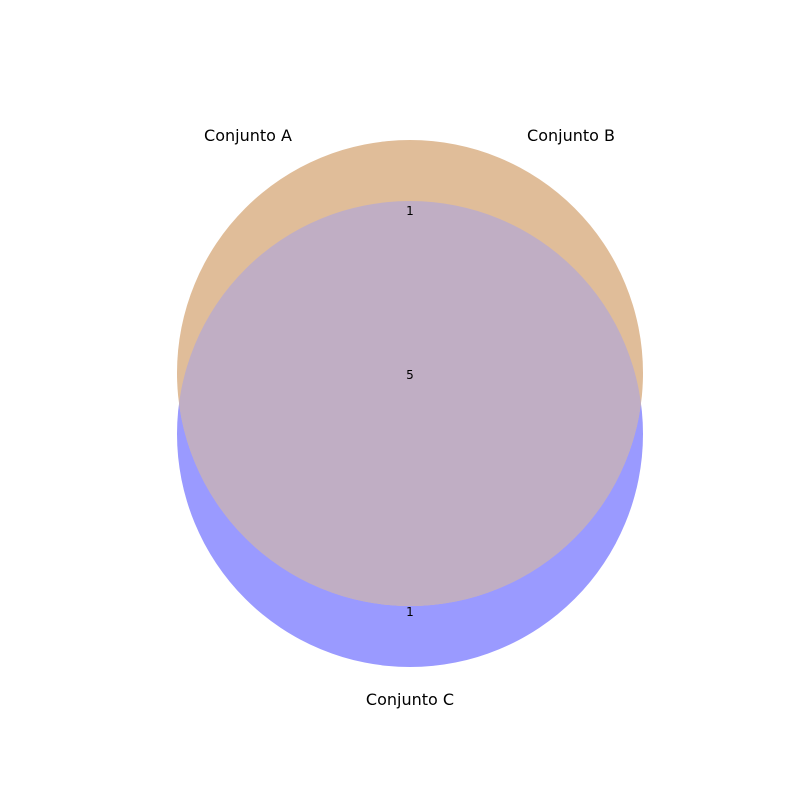 This screenshot has height=800, width=800. What do you see at coordinates (410, 612) in the screenshot?
I see `region-c-only-count: 1` at bounding box center [410, 612].